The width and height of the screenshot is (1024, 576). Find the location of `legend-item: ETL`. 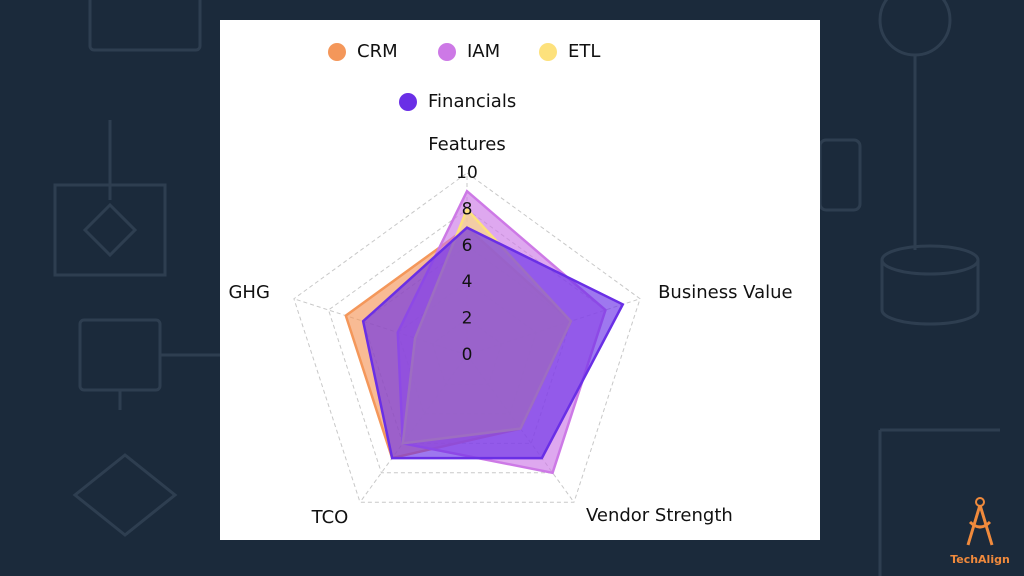

legend-item: ETL is located at coordinates (569, 51).